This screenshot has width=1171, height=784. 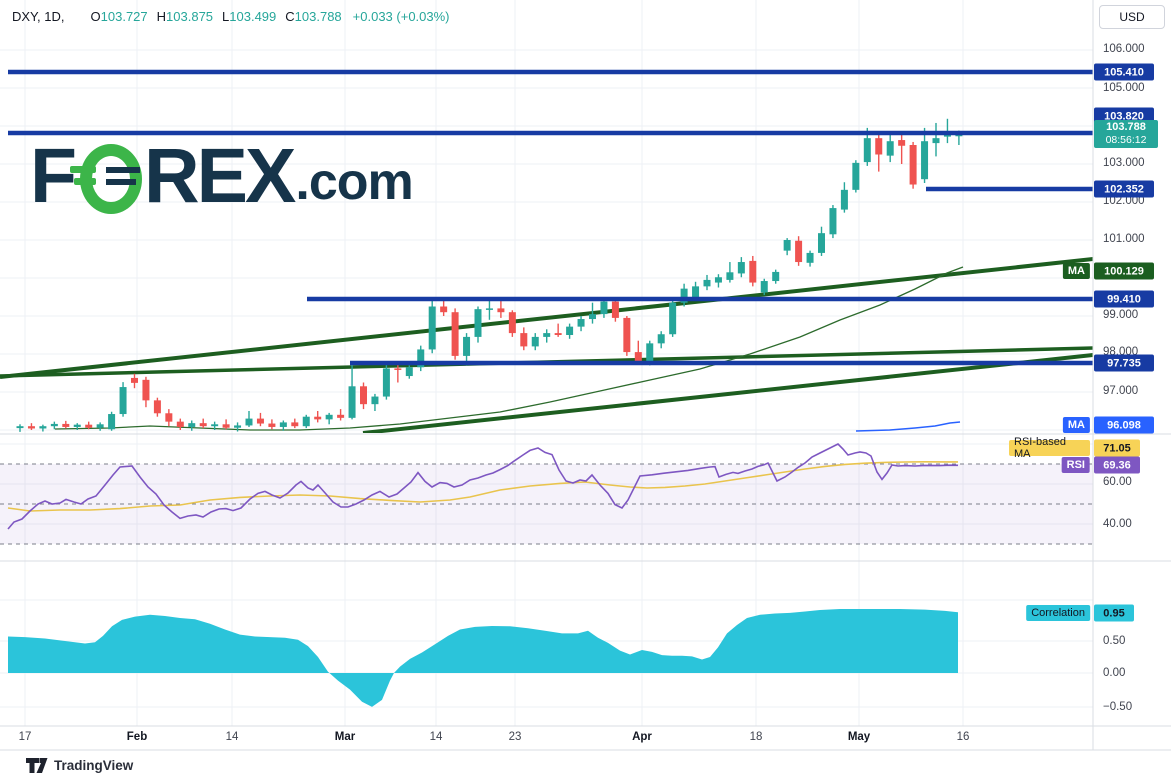 What do you see at coordinates (1075, 465) in the screenshot?
I see `rsi-chip: RSI` at bounding box center [1075, 465].